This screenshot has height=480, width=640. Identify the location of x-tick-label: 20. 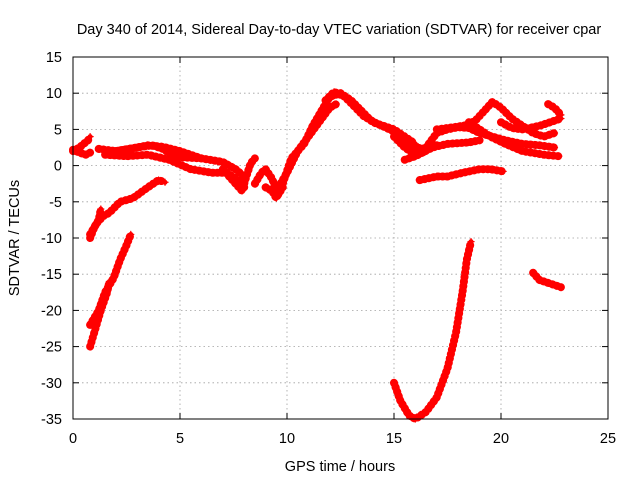
(501, 439).